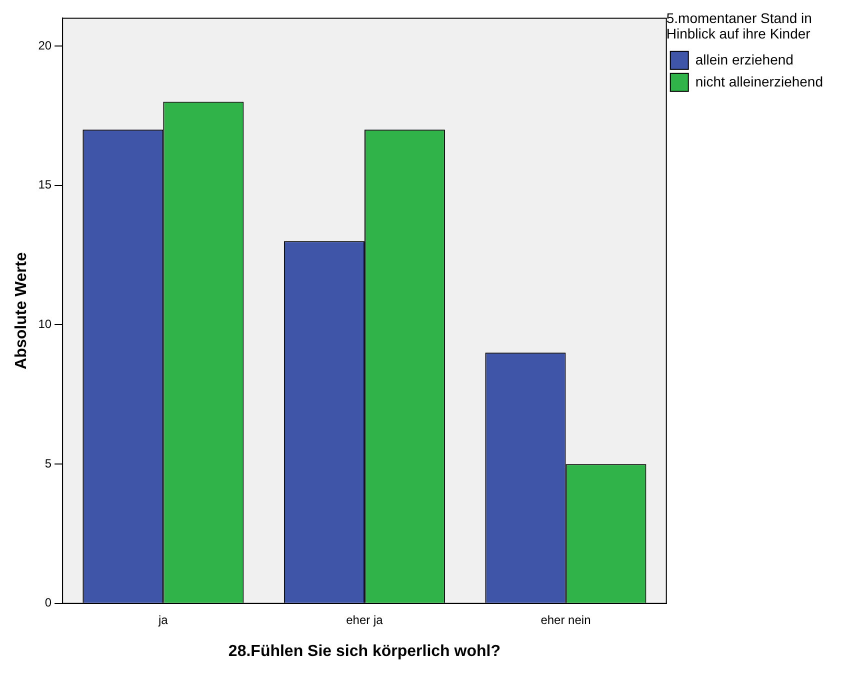 This screenshot has width=845, height=673. I want to click on y-tick-label: 10, so click(45, 324).